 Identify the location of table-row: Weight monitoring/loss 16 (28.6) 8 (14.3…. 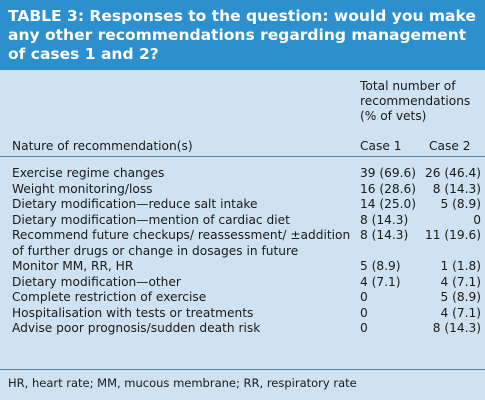
(242, 190).